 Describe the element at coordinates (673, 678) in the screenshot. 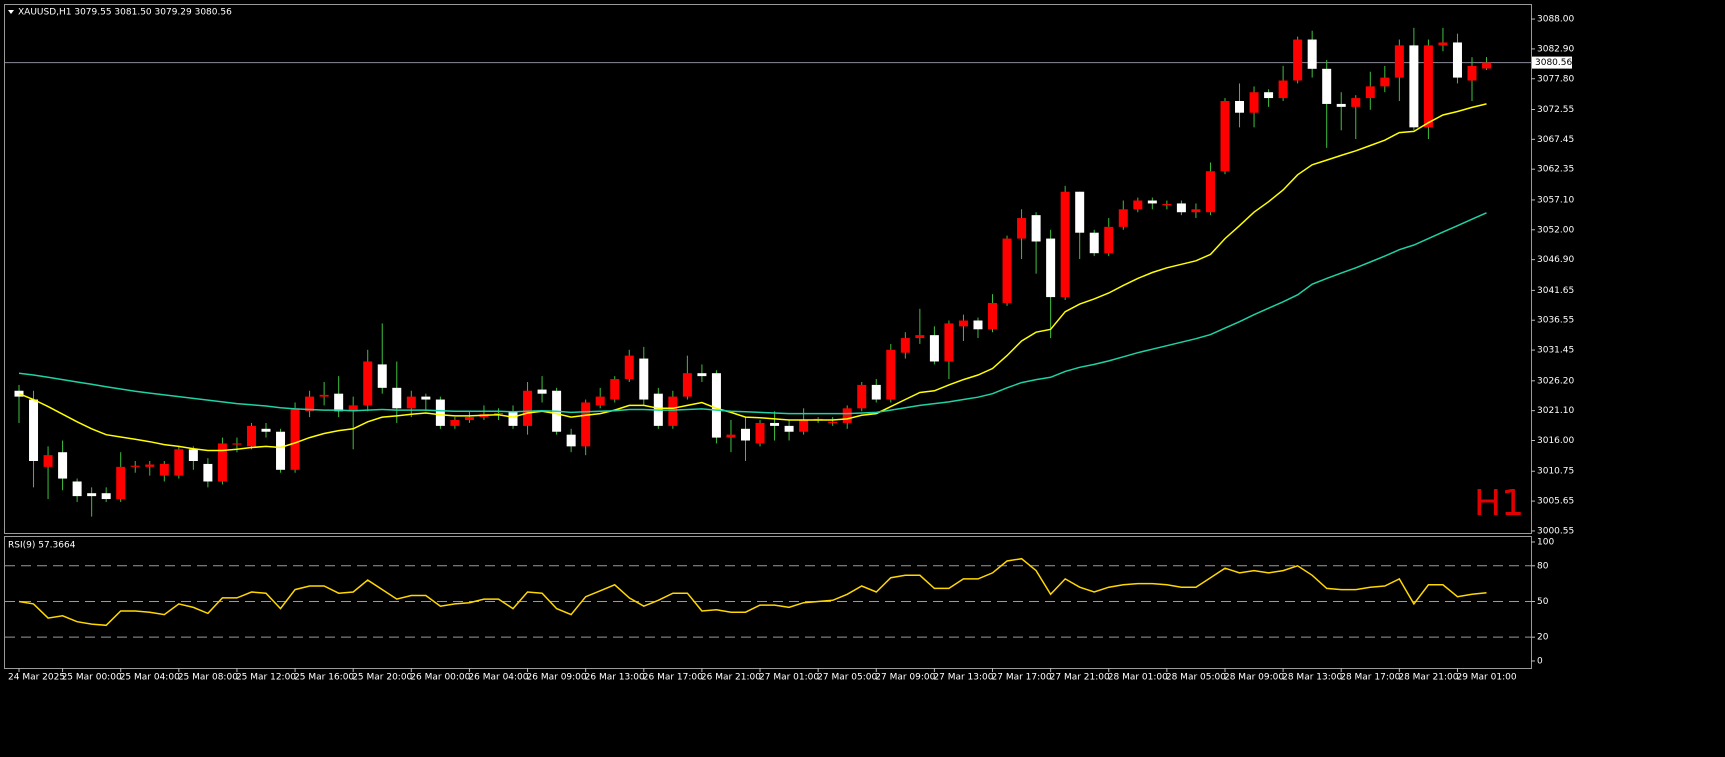

I see `x-tick-label: 26 Mar 17:00` at that location.